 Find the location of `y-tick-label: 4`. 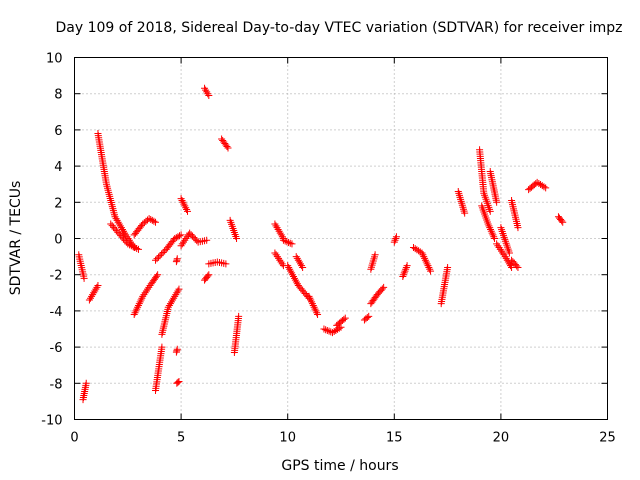

y-tick-label: 4 is located at coordinates (58, 167).